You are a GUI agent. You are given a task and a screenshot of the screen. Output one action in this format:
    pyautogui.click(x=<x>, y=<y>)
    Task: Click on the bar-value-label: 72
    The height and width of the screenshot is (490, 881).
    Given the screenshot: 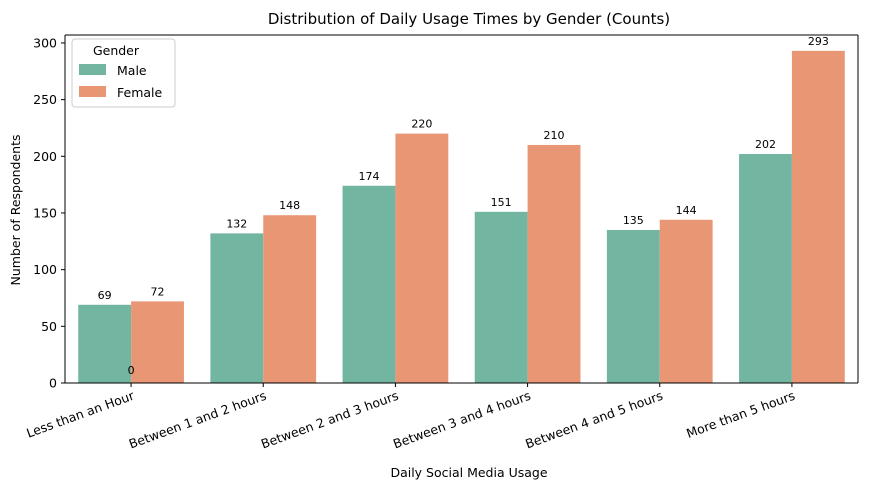 What is the action you would take?
    pyautogui.click(x=158, y=291)
    